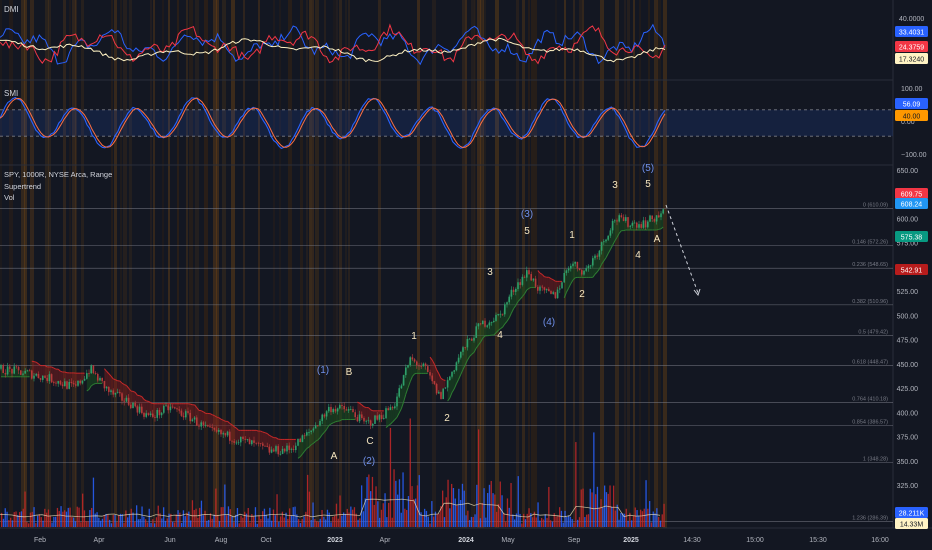 The width and height of the screenshot is (932, 550). Describe the element at coordinates (508, 540) in the screenshot. I see `time-tick-label: May` at that location.